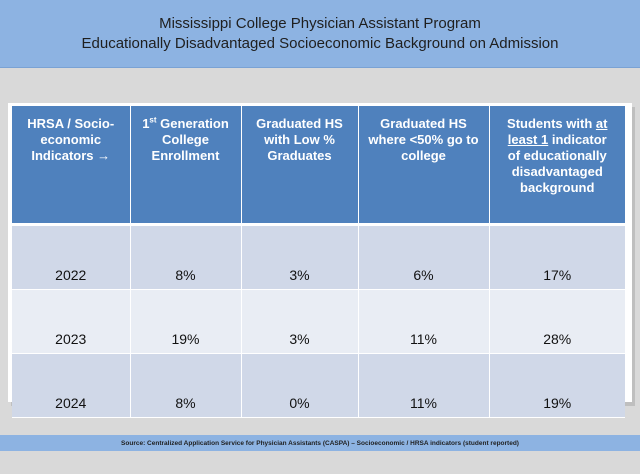 This screenshot has height=474, width=640. I want to click on under-50-cell: 6%, so click(424, 257).